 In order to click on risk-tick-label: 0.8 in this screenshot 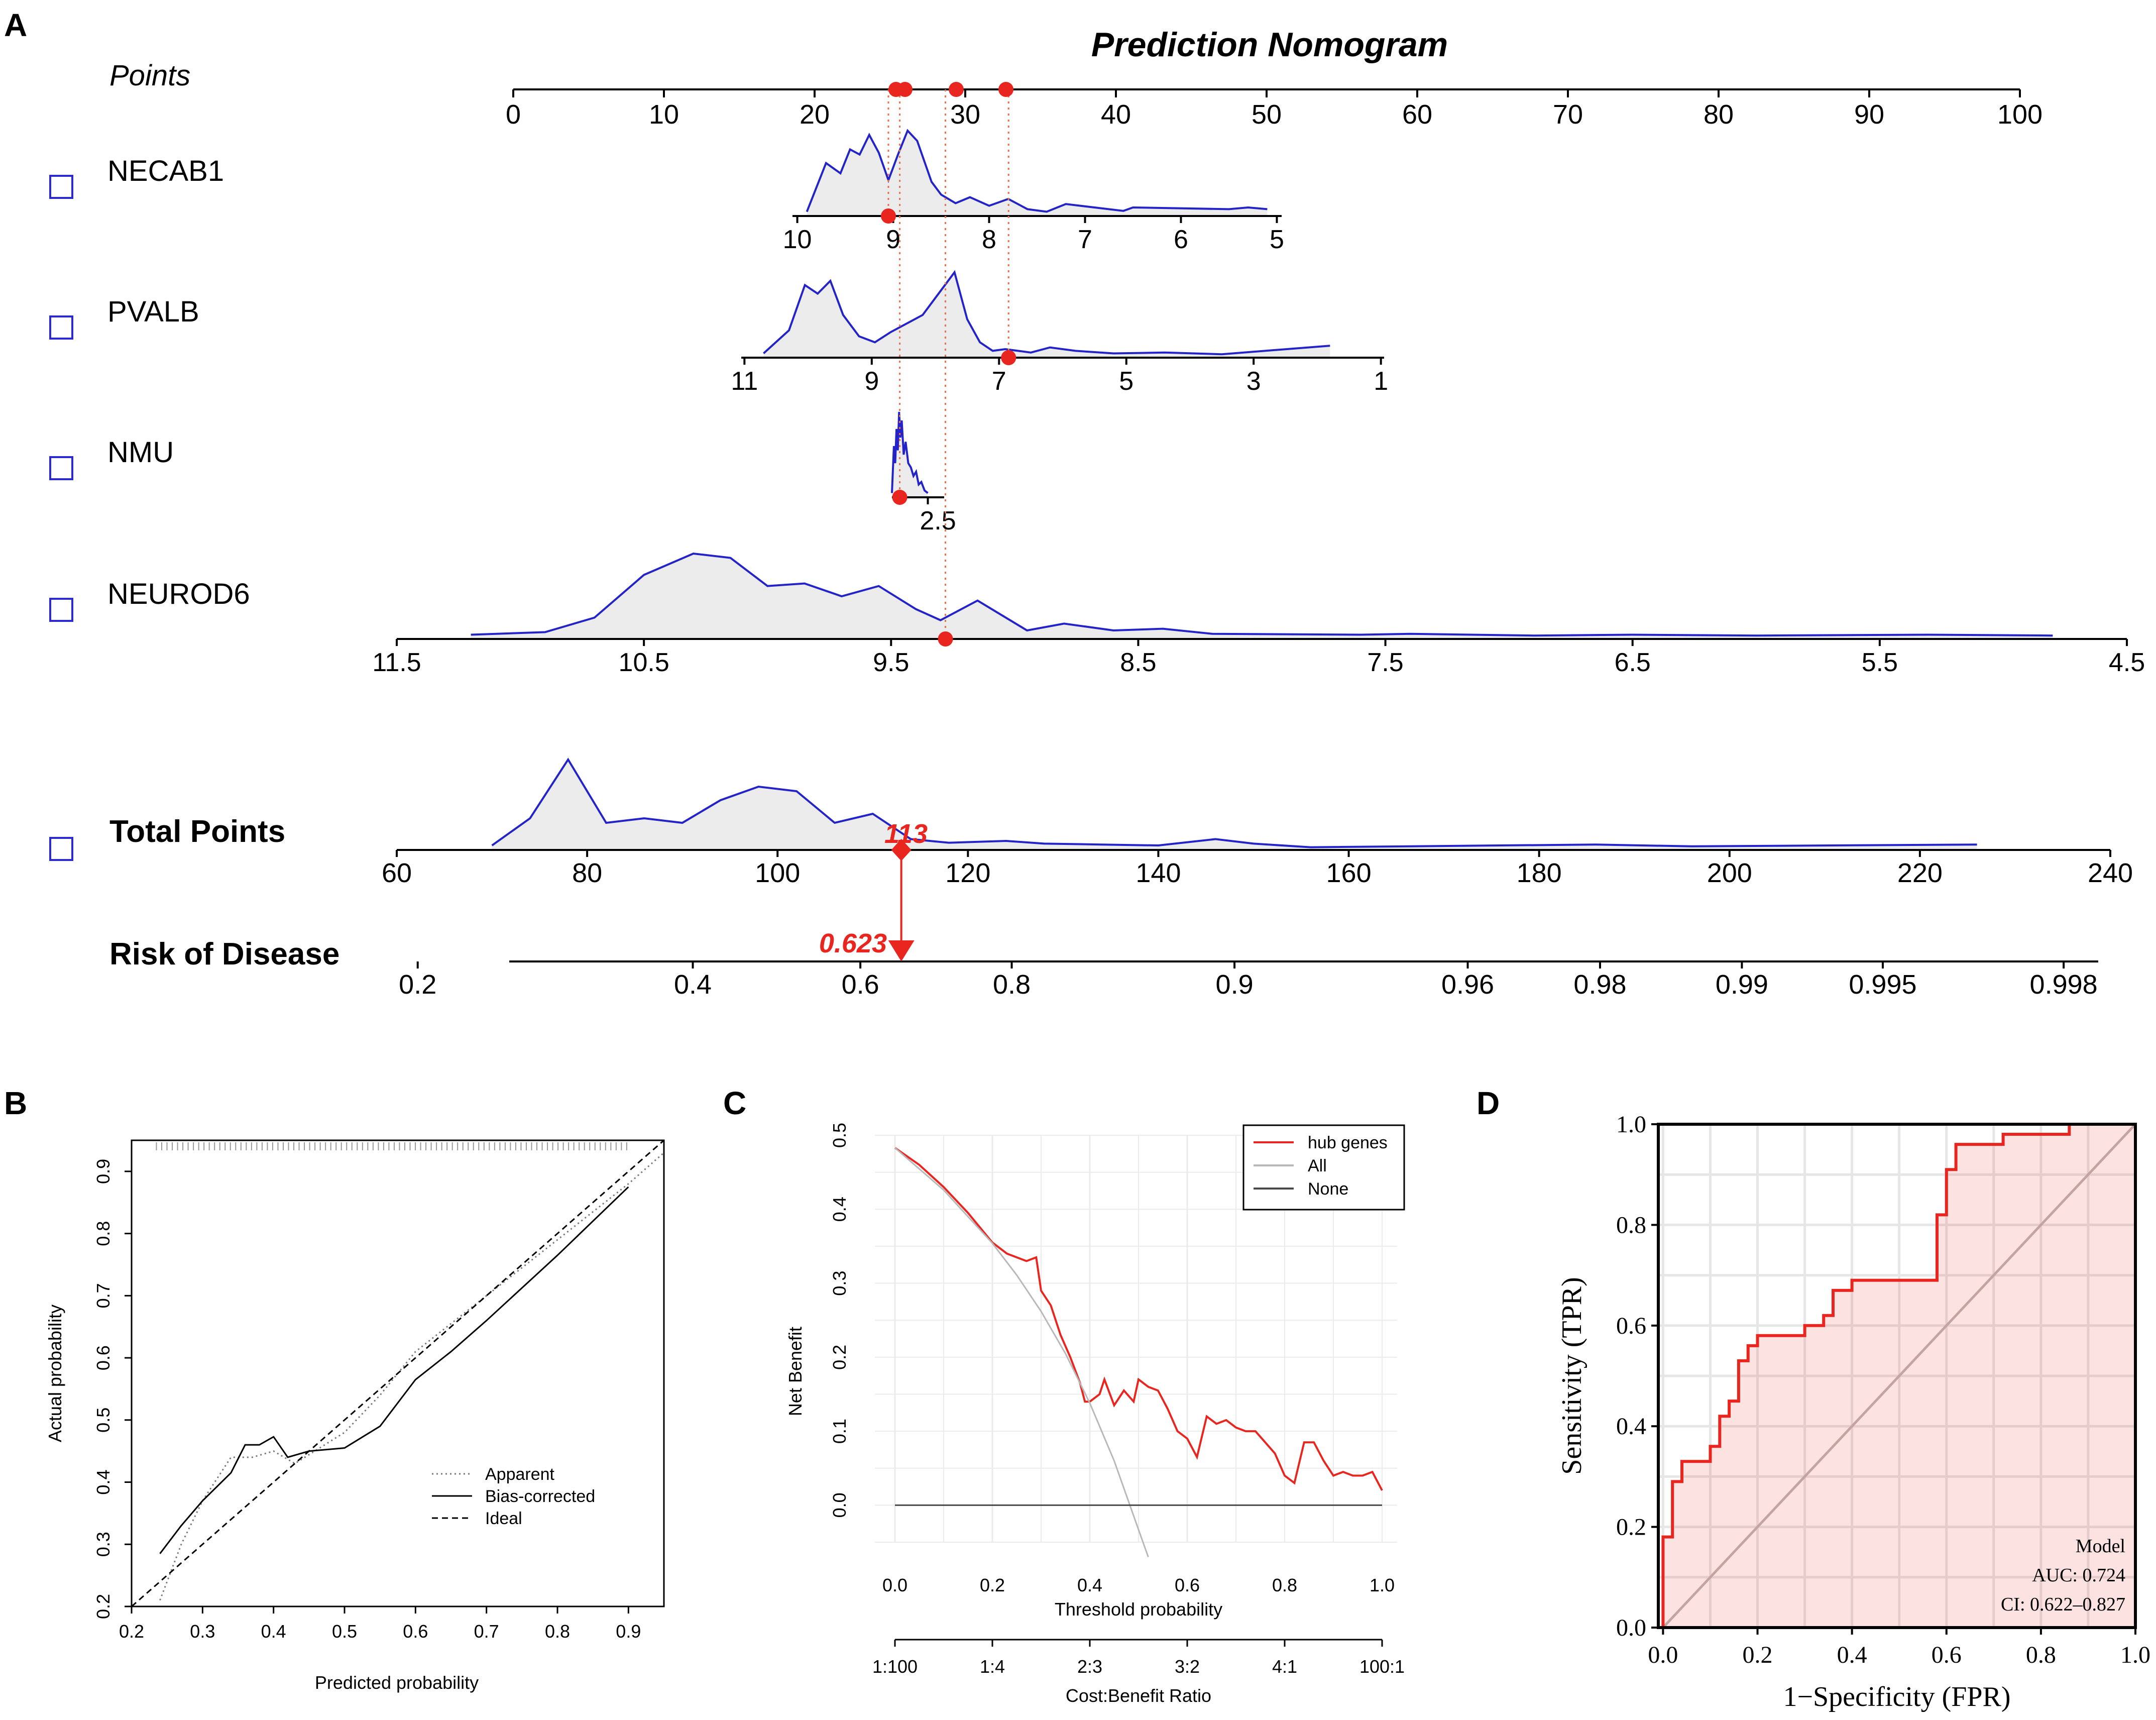, I will do `click(1012, 985)`.